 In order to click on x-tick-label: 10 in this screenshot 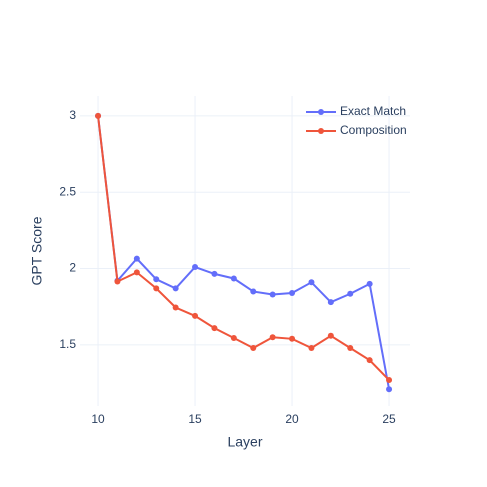, I will do `click(98, 419)`.